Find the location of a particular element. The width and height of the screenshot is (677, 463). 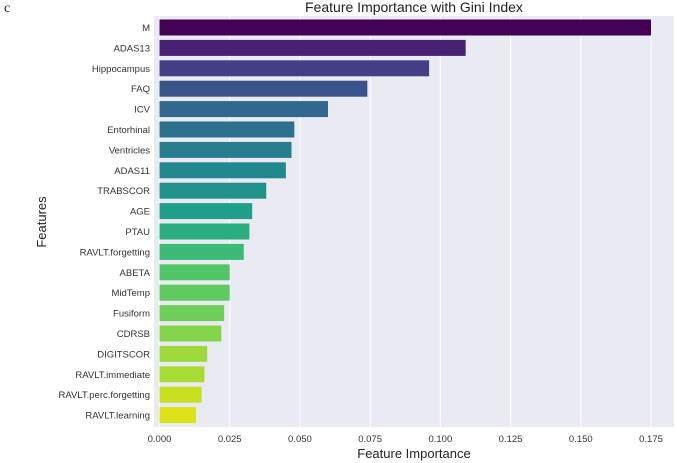

category-label: ICV is located at coordinates (142, 110).